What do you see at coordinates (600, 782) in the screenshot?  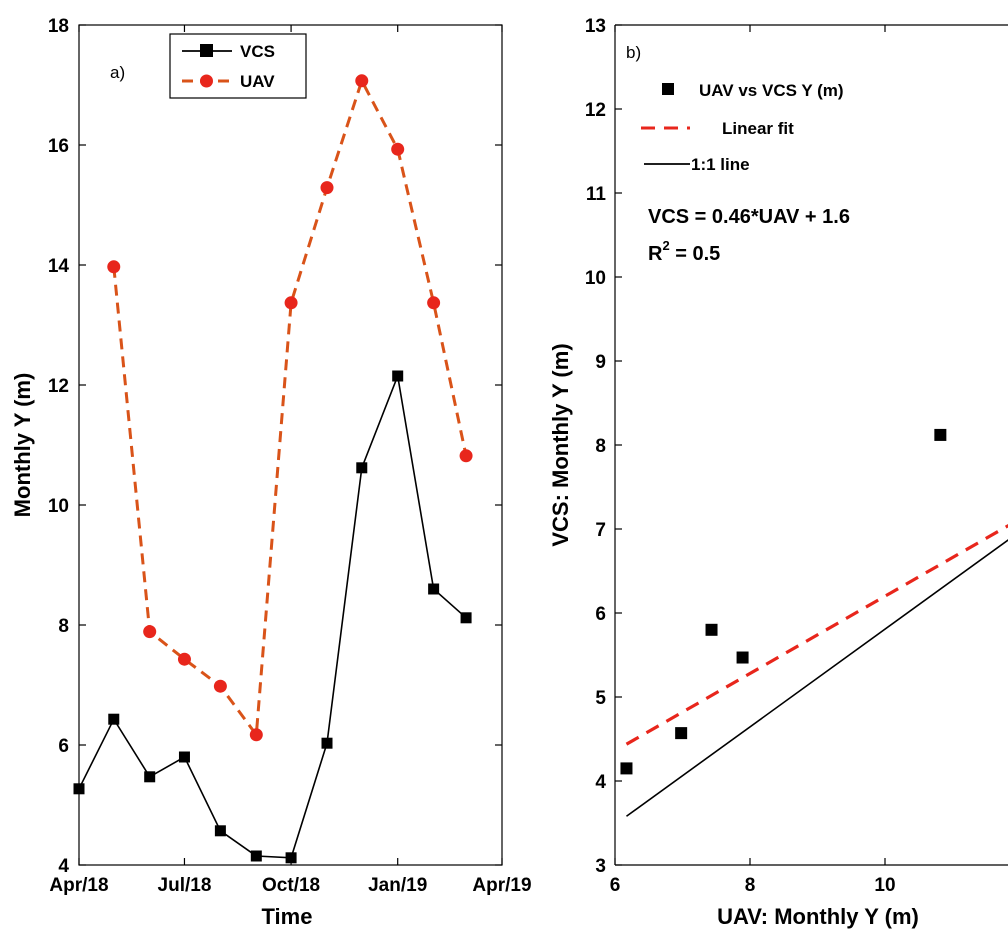 I see `panel-b-y-tick-label: 4` at bounding box center [600, 782].